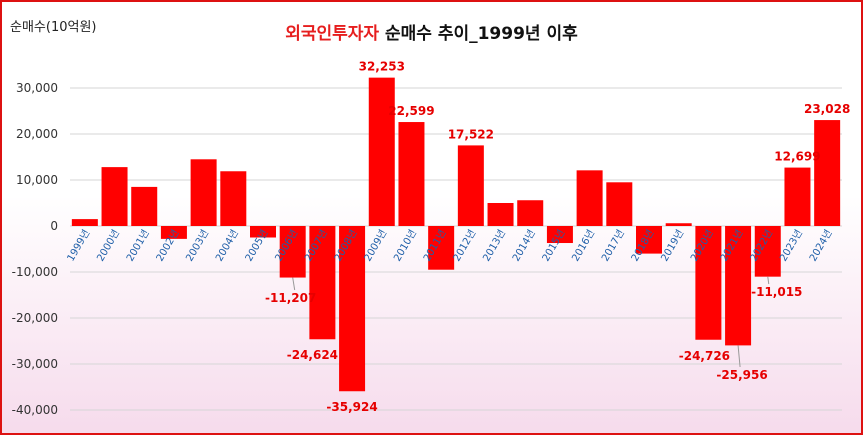  I want to click on data-label: 12,699, so click(797, 157).